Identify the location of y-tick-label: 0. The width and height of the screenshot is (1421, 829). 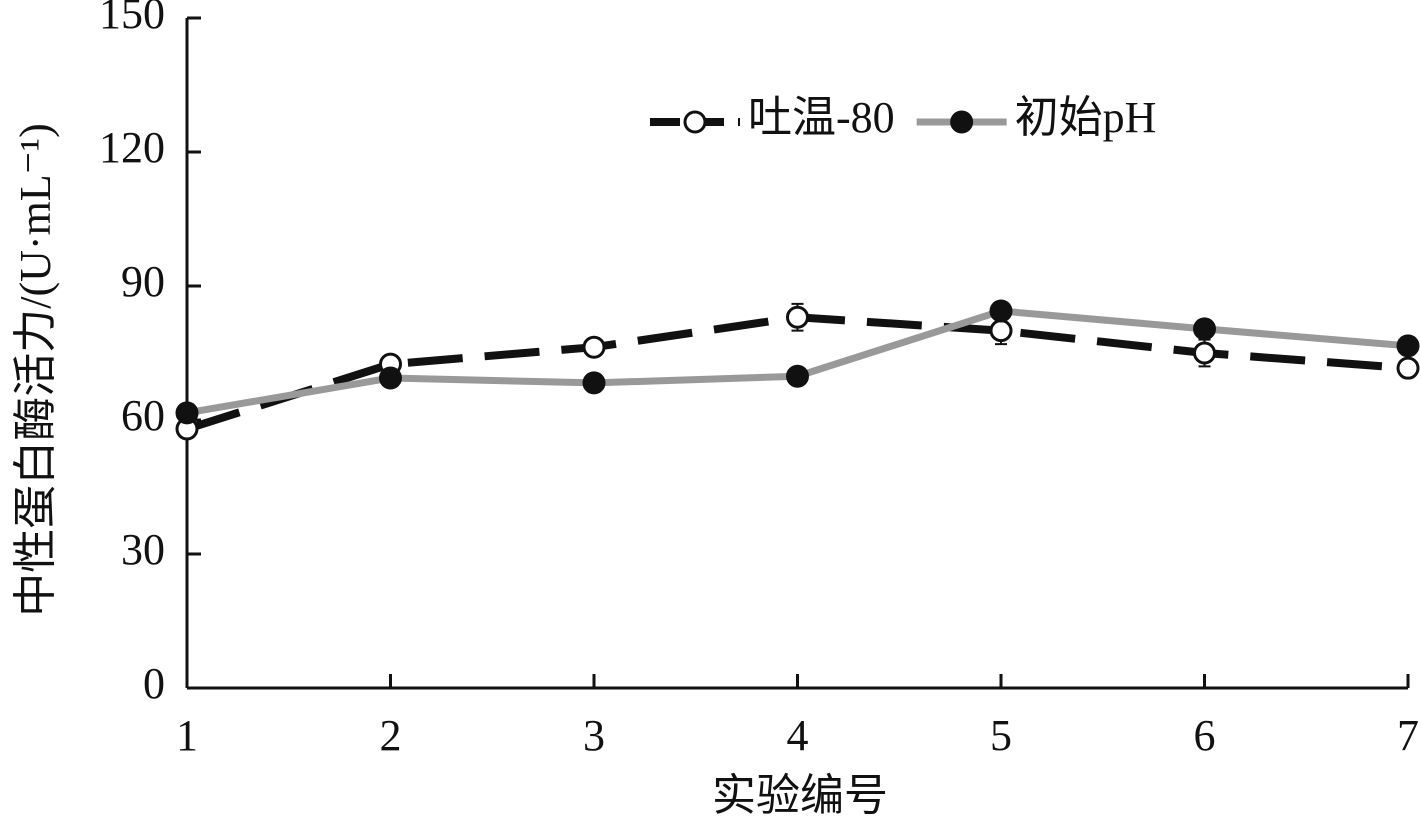
(154, 683).